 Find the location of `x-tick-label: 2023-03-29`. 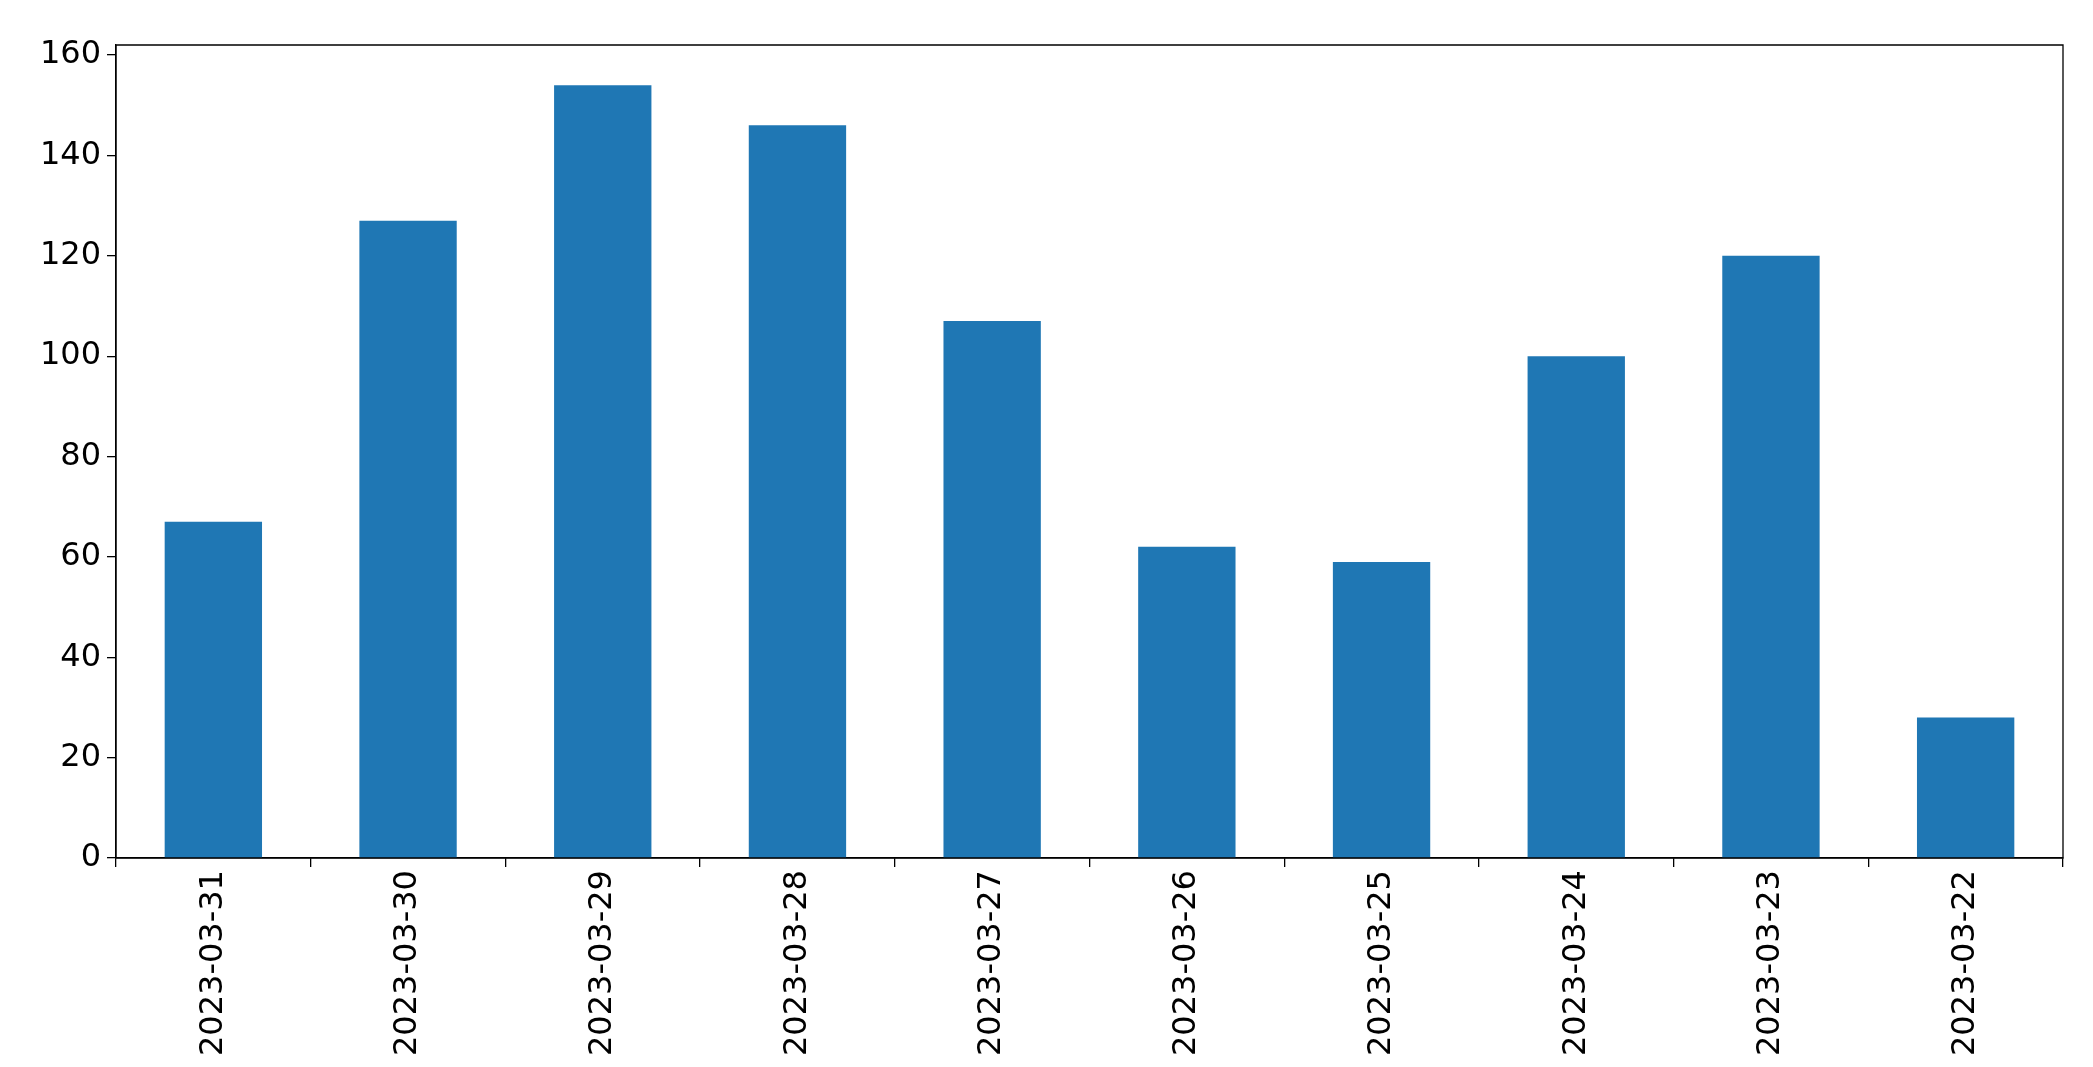

x-tick-label: 2023-03-29 is located at coordinates (600, 963).